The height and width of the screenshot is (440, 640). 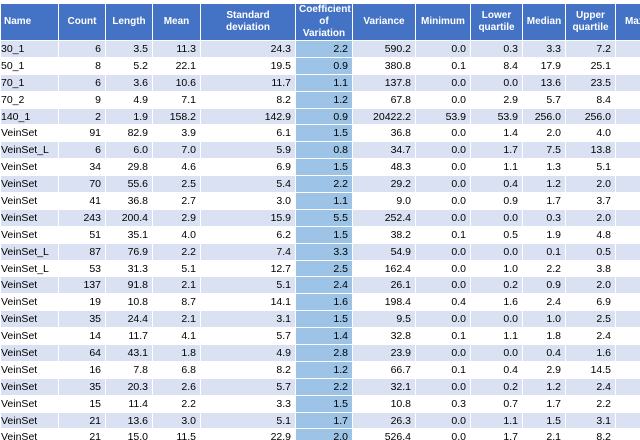 I want to click on value-cell: 243, so click(x=82, y=217).